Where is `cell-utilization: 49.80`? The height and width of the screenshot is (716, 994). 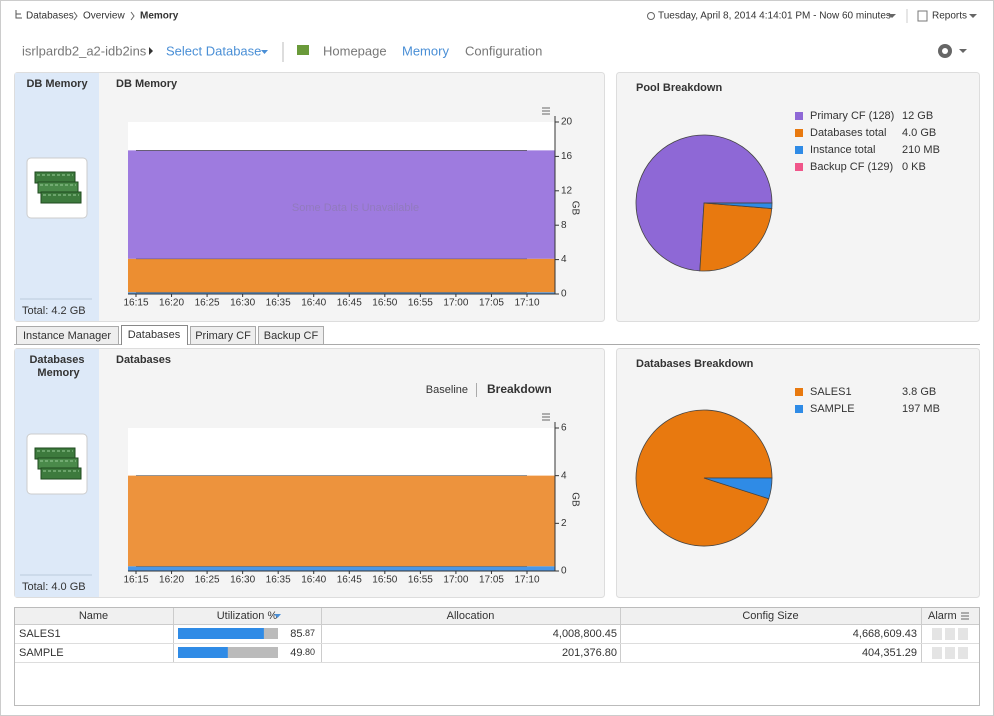 cell-utilization: 49.80 is located at coordinates (302, 653).